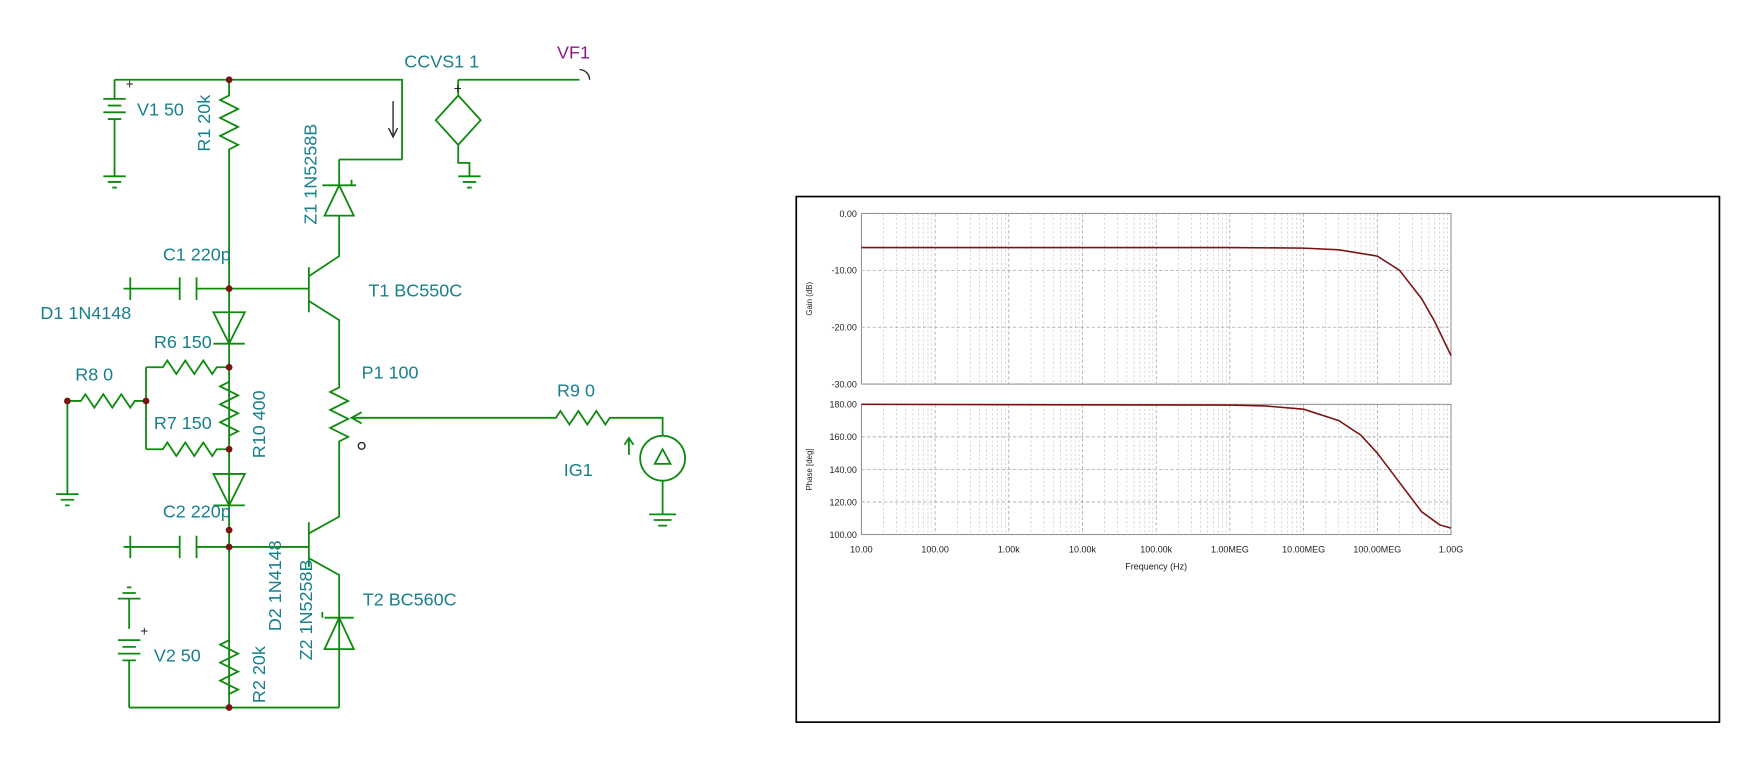 The height and width of the screenshot is (760, 1752). I want to click on component-label: IG1, so click(578, 470).